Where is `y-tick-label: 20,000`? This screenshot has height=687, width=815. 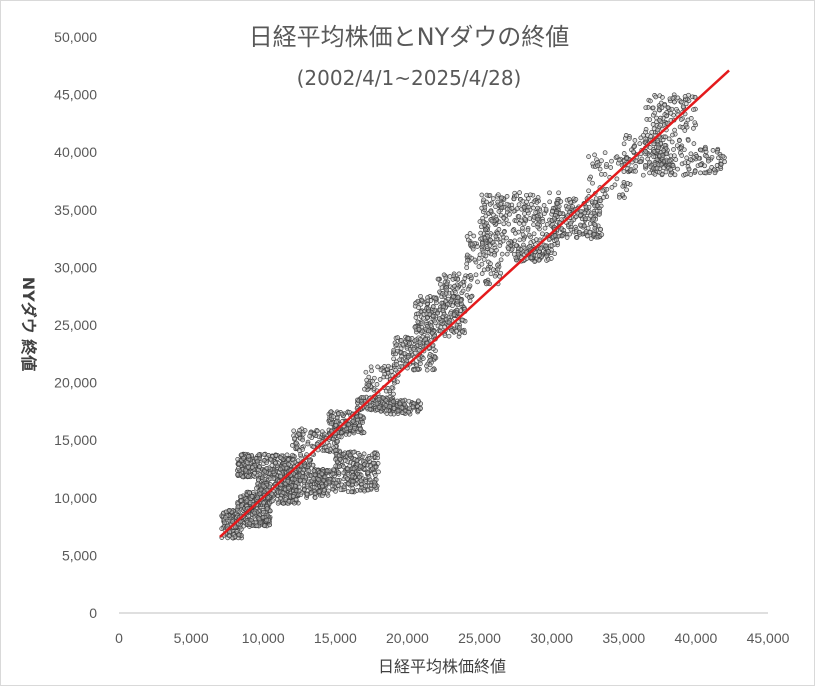 y-tick-label: 20,000 is located at coordinates (75, 383).